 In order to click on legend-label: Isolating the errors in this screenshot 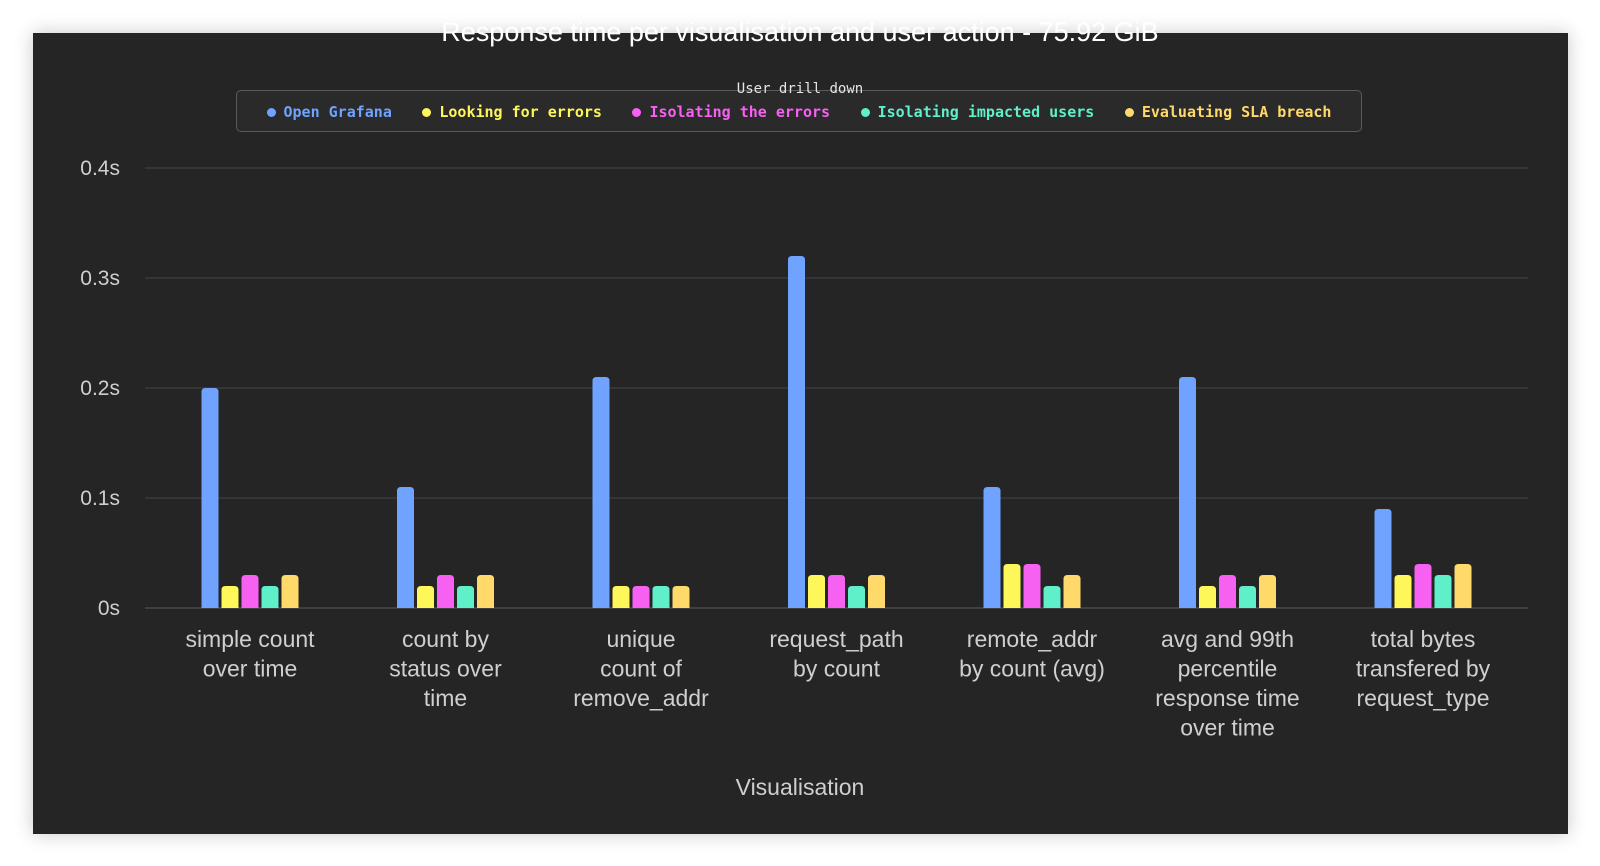, I will do `click(740, 112)`.